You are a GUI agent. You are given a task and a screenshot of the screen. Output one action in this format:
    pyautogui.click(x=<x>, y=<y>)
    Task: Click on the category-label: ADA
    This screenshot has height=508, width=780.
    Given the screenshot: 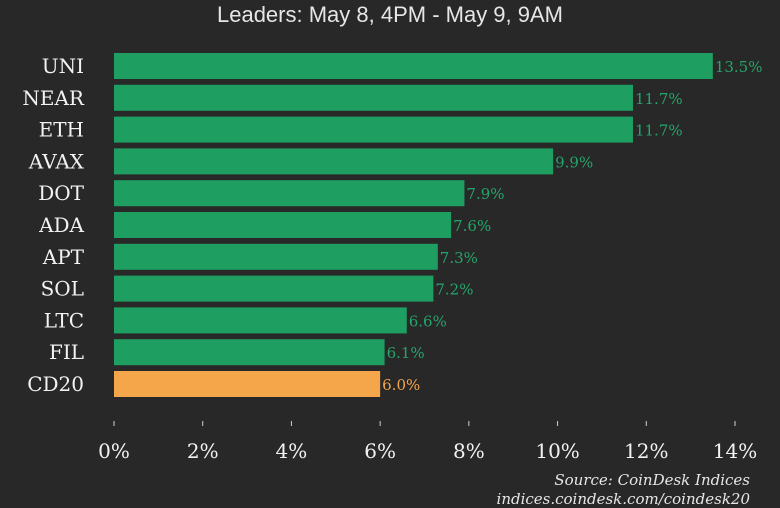 What is the action you would take?
    pyautogui.click(x=61, y=225)
    